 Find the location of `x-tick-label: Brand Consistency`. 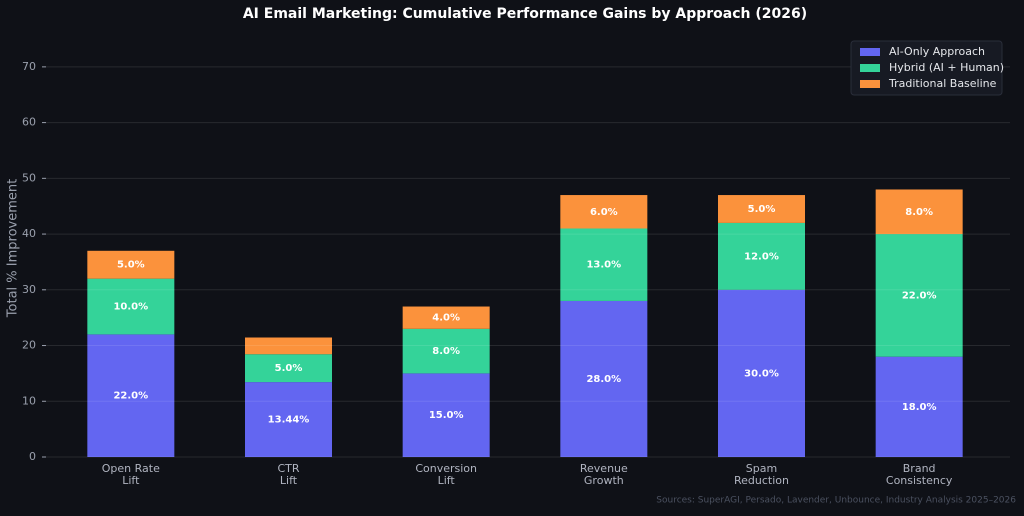

x-tick-label: Brand Consistency is located at coordinates (919, 474).